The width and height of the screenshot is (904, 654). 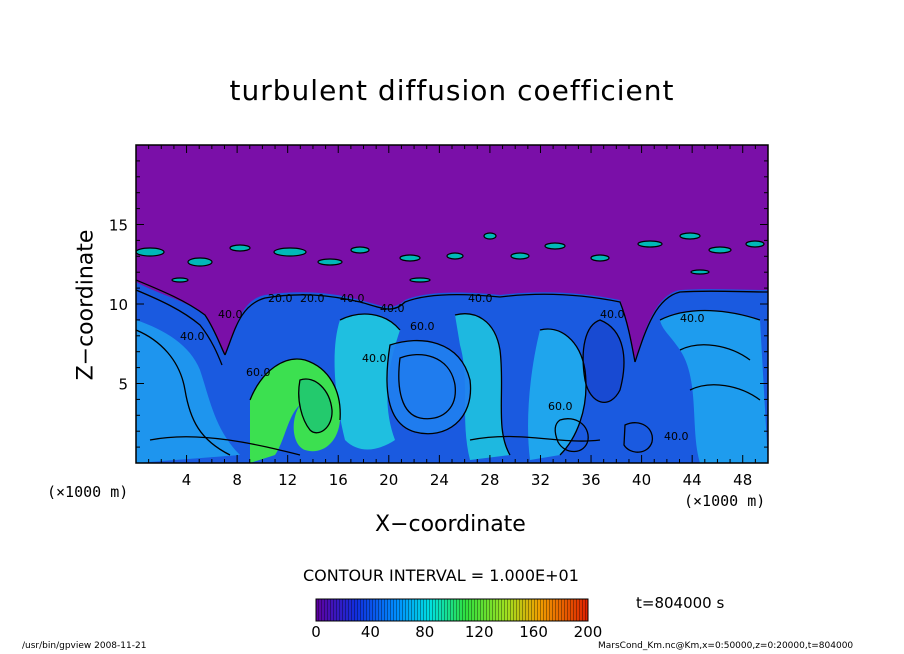 What do you see at coordinates (388, 480) in the screenshot?
I see `x-tick-label: 20` at bounding box center [388, 480].